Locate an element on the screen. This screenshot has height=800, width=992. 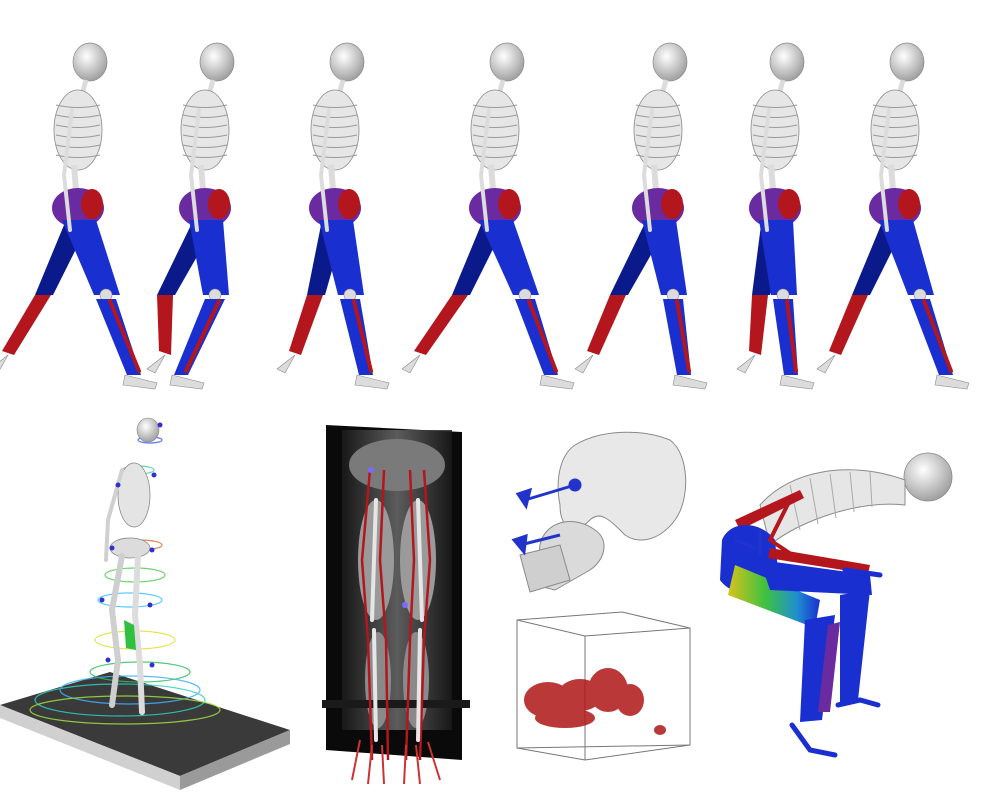
treadmill-panel is located at coordinates (145, 603).